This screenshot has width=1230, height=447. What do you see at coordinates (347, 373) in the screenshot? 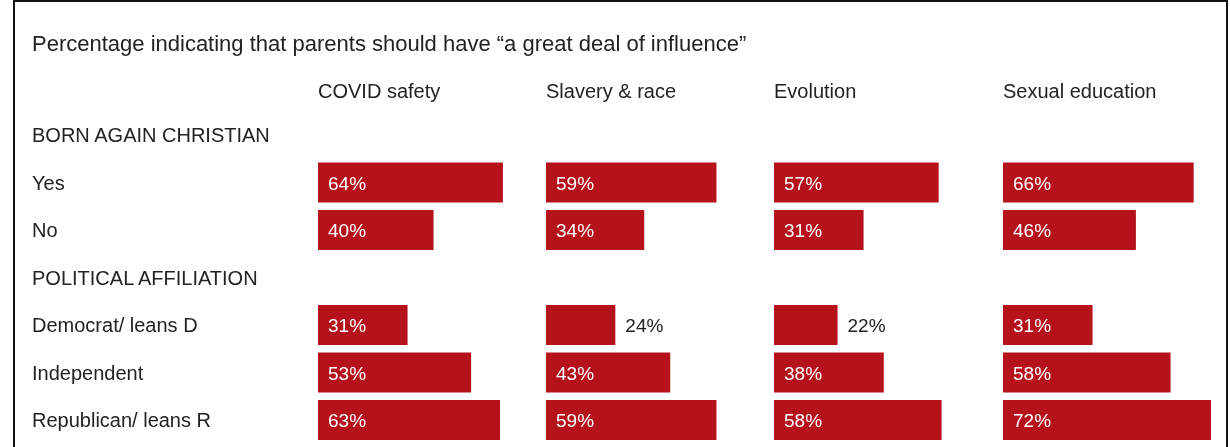
I see `data-label: 53%` at bounding box center [347, 373].